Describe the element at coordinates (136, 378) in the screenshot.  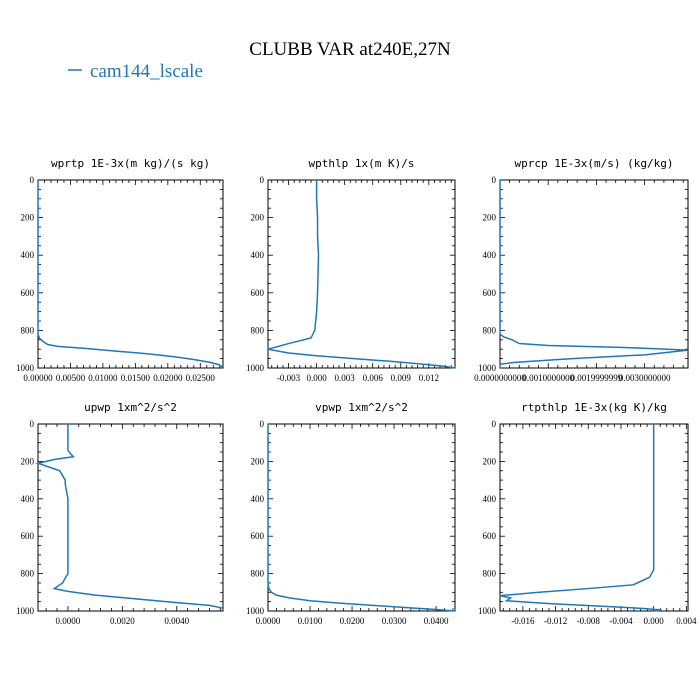
I see `x-tick-label: 0.01500` at that location.